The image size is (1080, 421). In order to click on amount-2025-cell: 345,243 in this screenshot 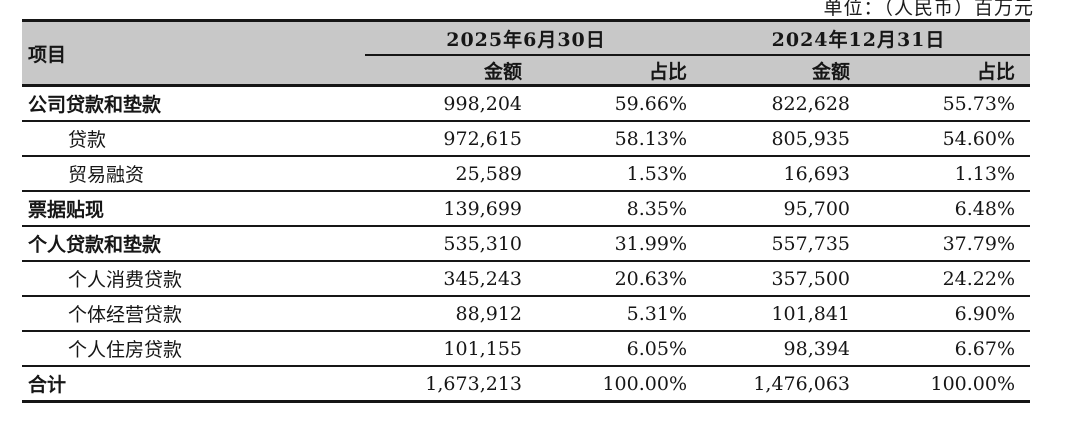, I will do `click(443, 279)`.